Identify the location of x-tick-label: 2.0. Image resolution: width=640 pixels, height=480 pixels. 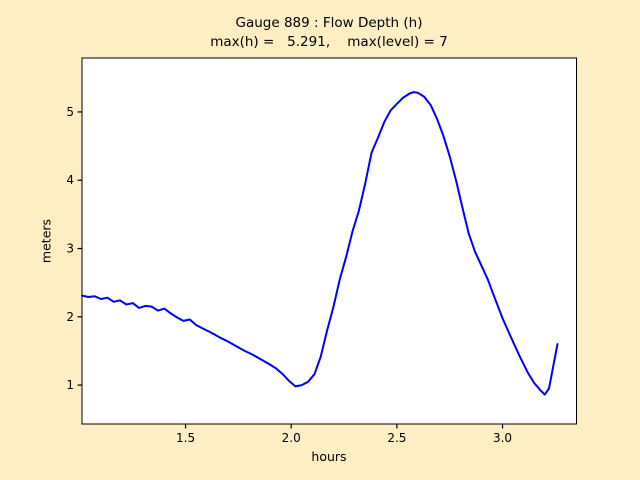
(291, 438).